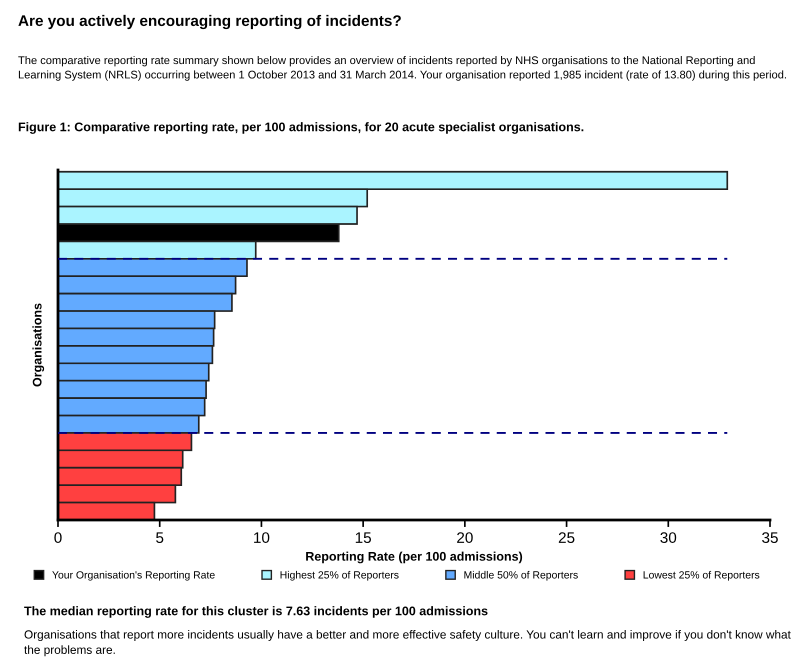  What do you see at coordinates (414, 558) in the screenshot?
I see `x-axis-title: Reporting Rate (per 100 admissions)` at bounding box center [414, 558].